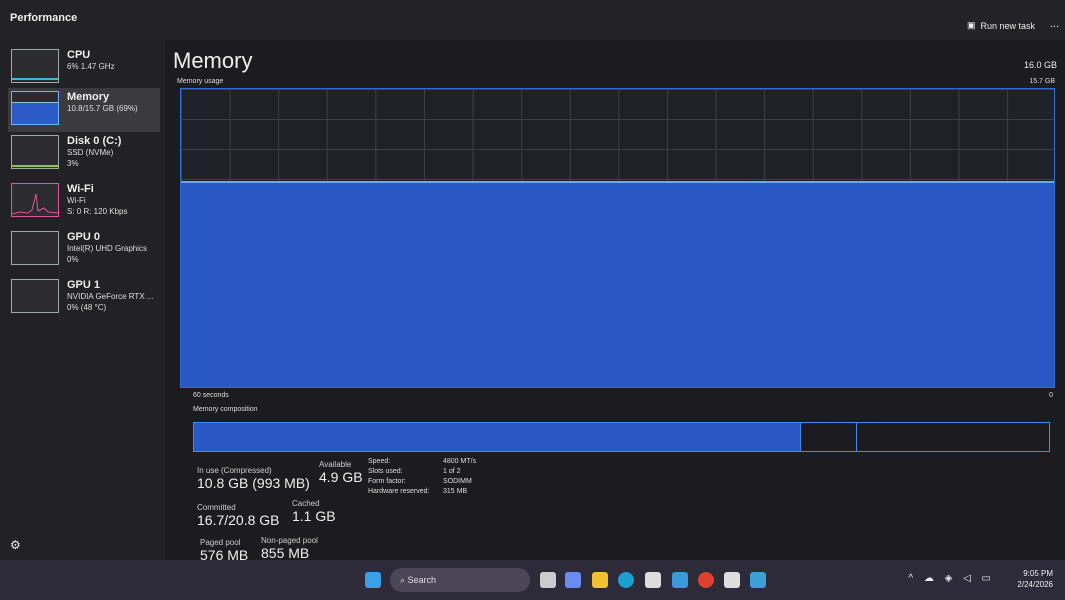 This screenshot has height=600, width=1065. Describe the element at coordinates (216, 507) in the screenshot. I see `stat-label: Committed` at that location.